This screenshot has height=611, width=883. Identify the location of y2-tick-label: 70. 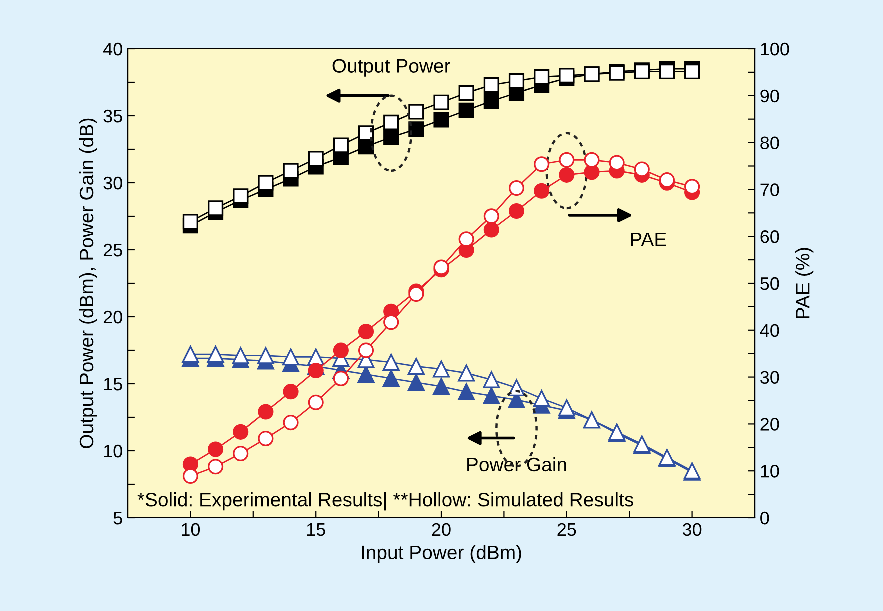
(770, 190).